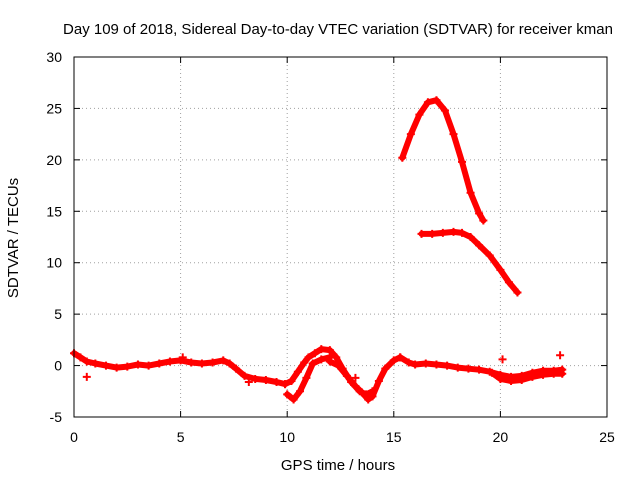  Describe the element at coordinates (54, 57) in the screenshot. I see `y-tick-label: 30` at that location.